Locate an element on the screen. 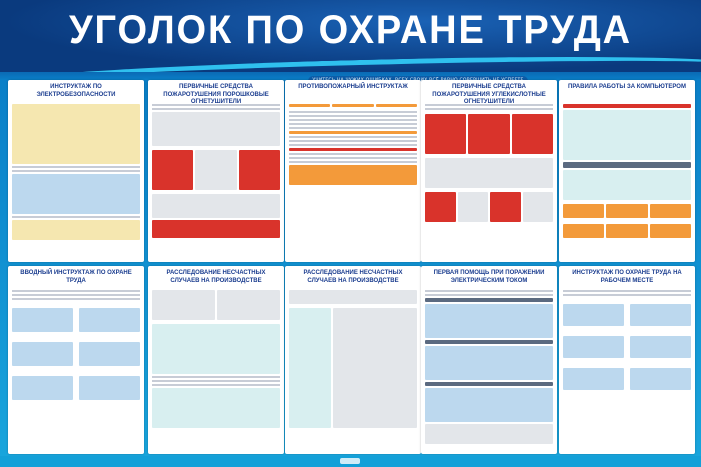 This screenshot has height=467, width=701. footer-strip is located at coordinates (350, 461).